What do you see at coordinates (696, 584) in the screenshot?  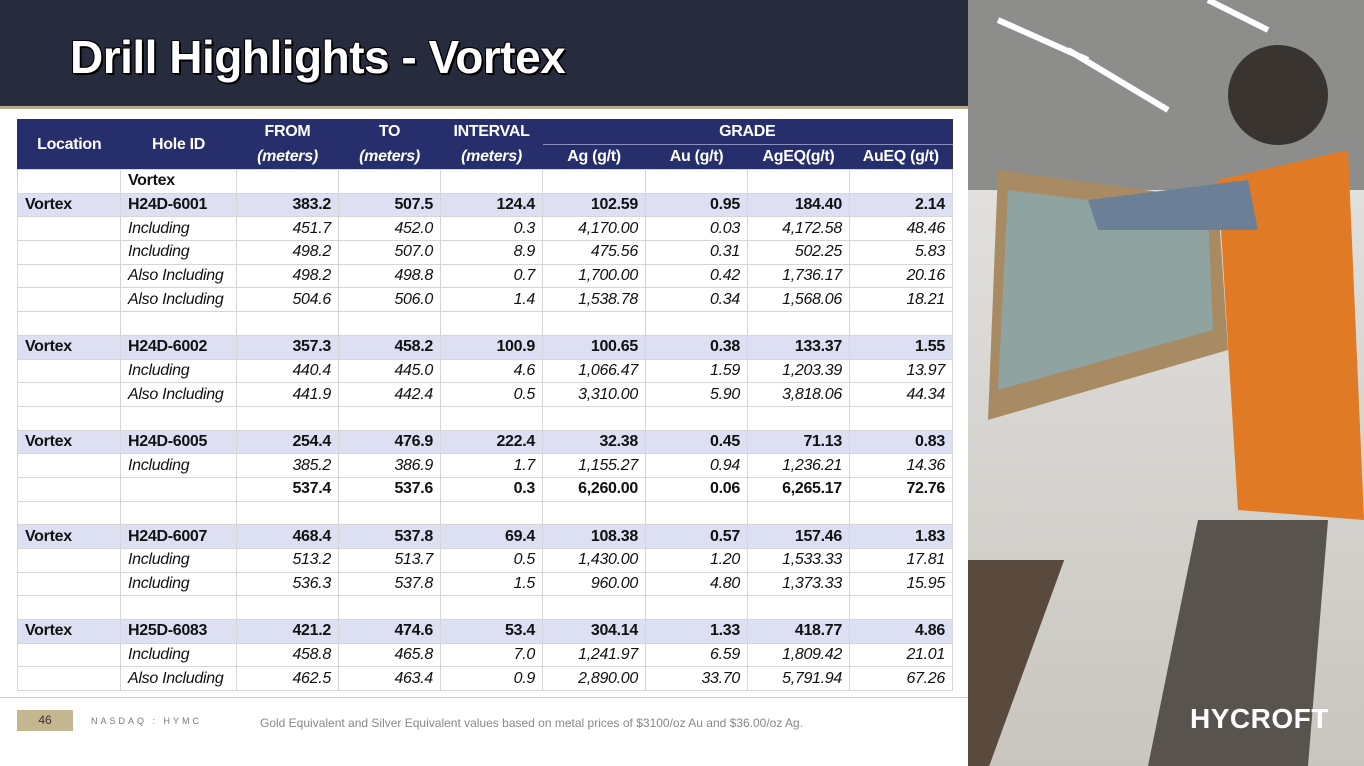 I see `table-cell: 4.80` at bounding box center [696, 584].